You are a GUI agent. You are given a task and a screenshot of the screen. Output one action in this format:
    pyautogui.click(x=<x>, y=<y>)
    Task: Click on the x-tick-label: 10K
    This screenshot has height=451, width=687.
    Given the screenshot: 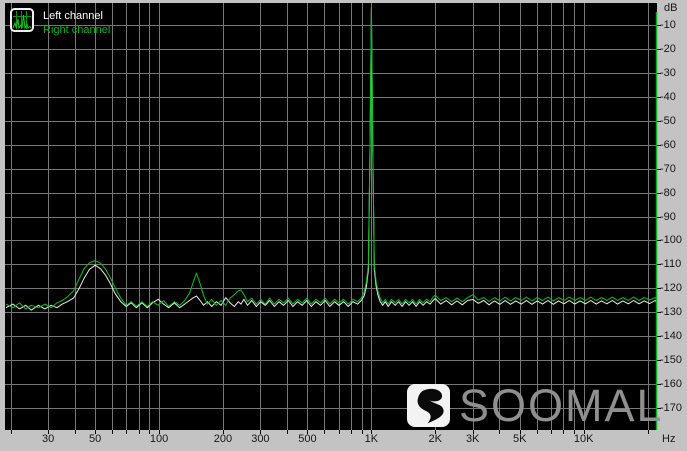 What is the action you would take?
    pyautogui.click(x=583, y=439)
    